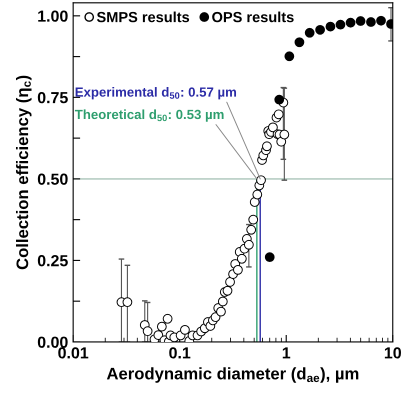 The height and width of the screenshot is (399, 402). What do you see at coordinates (24, 173) in the screenshot?
I see `y-axis-title: Collection efficiency (η$_{c}$)` at bounding box center [24, 173].